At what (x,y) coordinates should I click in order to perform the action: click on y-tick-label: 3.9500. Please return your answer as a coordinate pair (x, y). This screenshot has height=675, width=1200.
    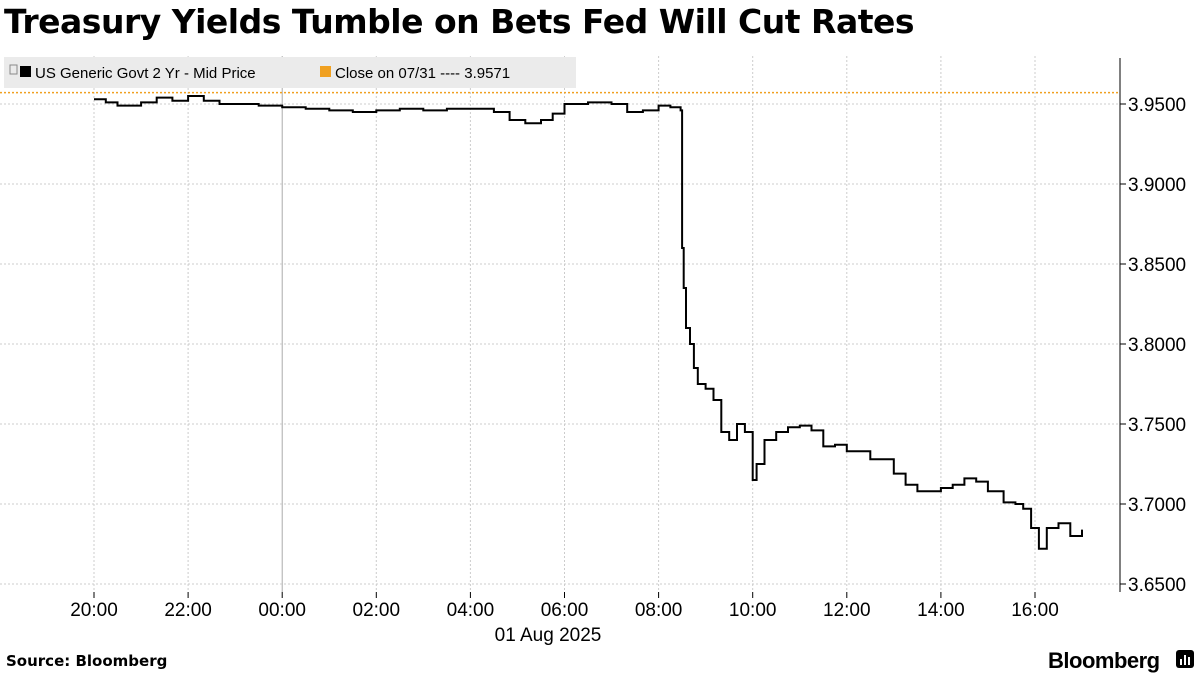
    Looking at the image, I should click on (1157, 105).